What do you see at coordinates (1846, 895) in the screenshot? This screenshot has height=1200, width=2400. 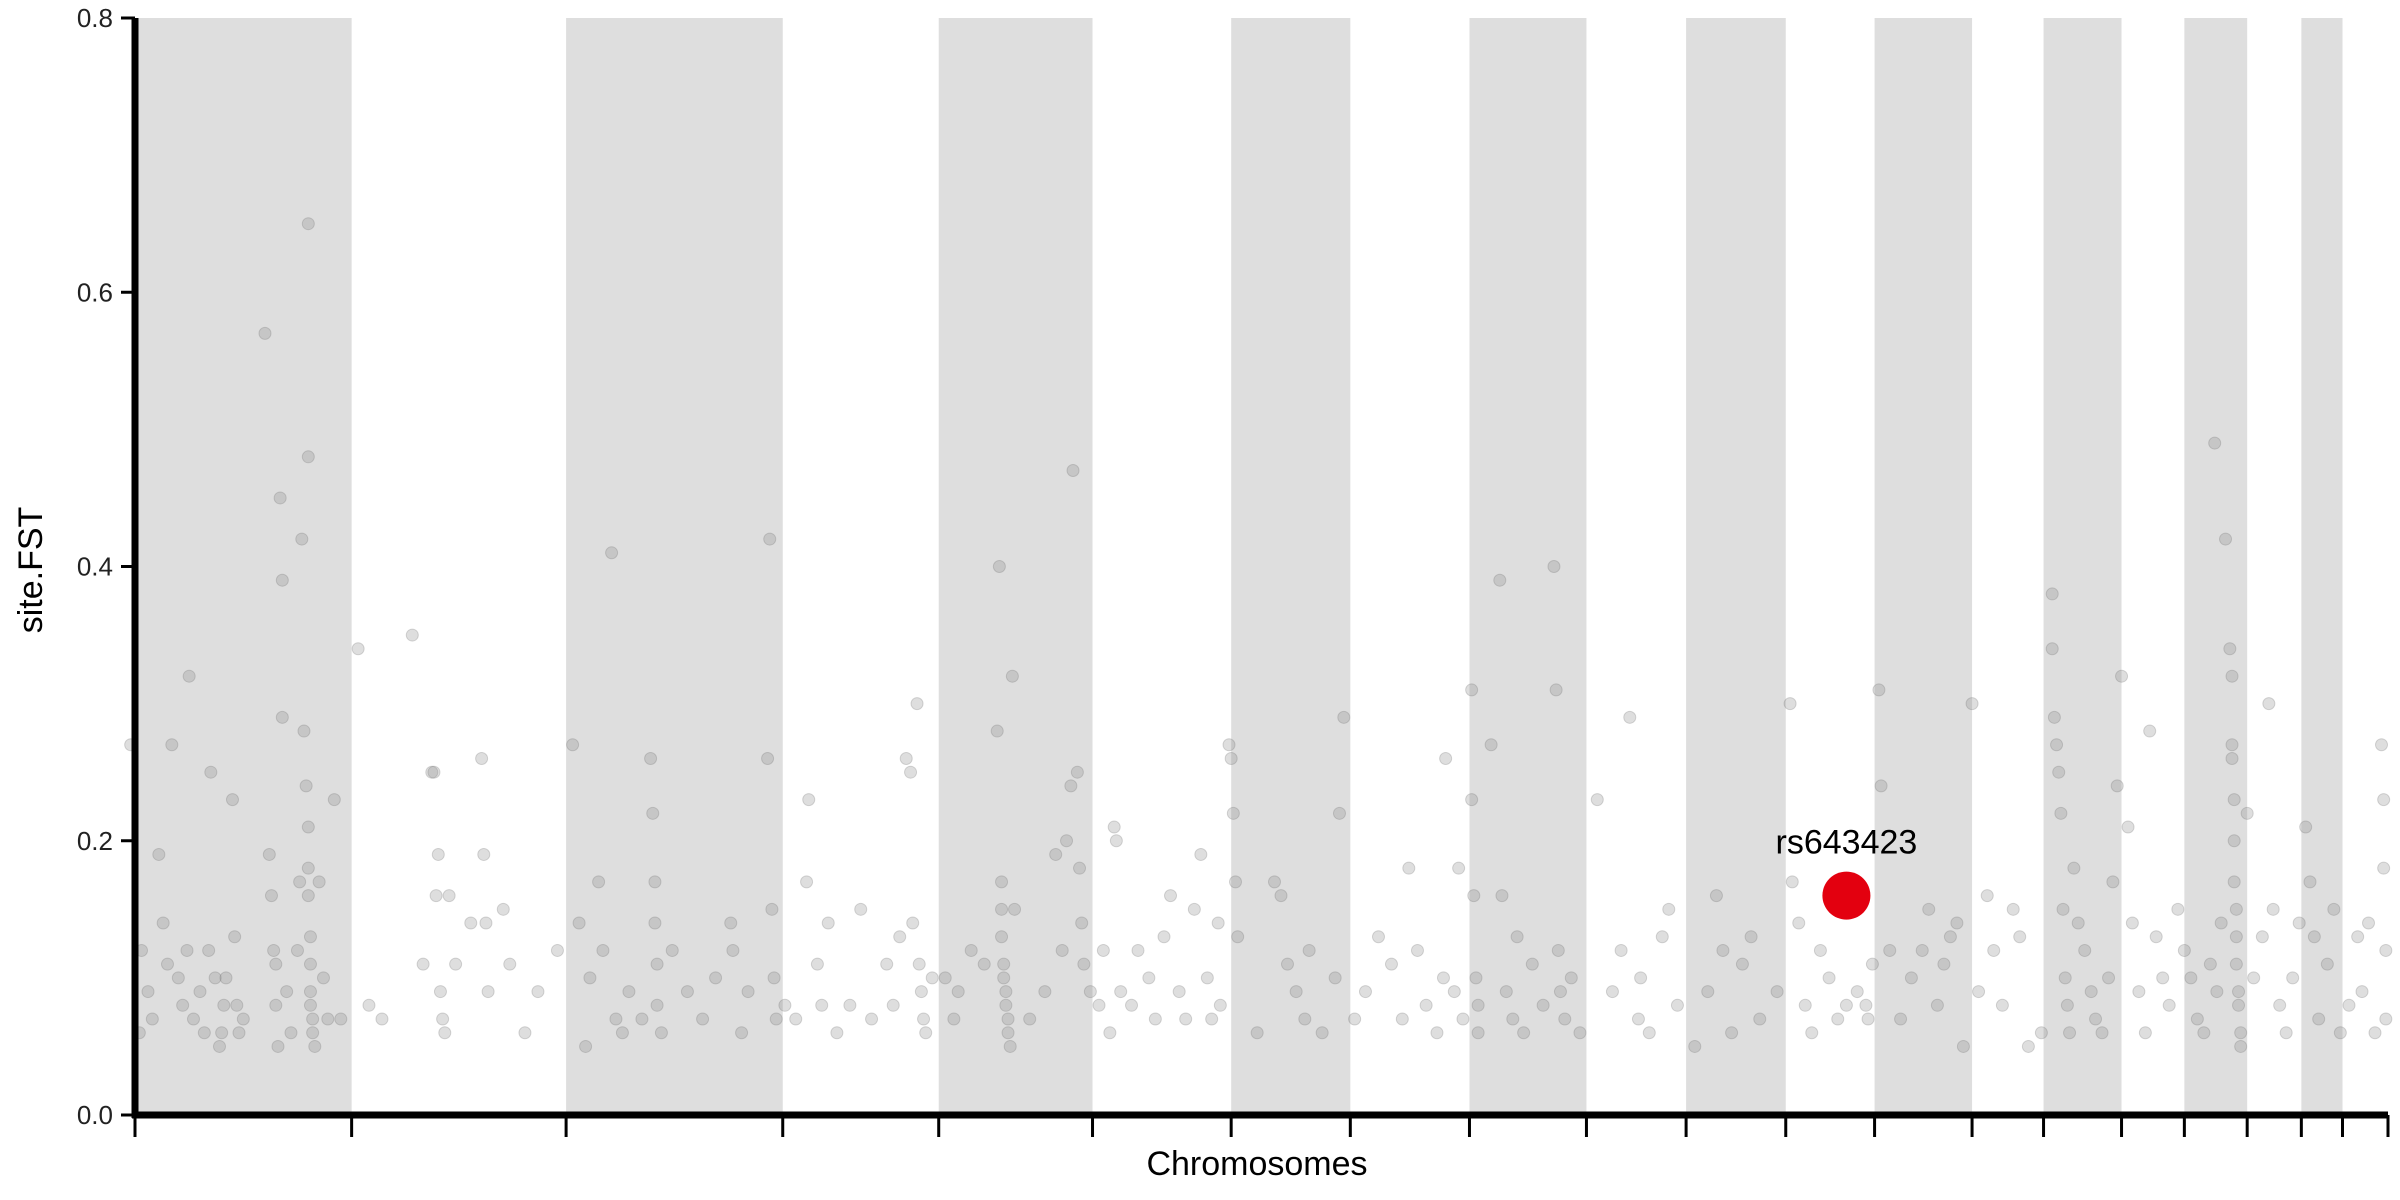 I see `highlight-point` at bounding box center [1846, 895].